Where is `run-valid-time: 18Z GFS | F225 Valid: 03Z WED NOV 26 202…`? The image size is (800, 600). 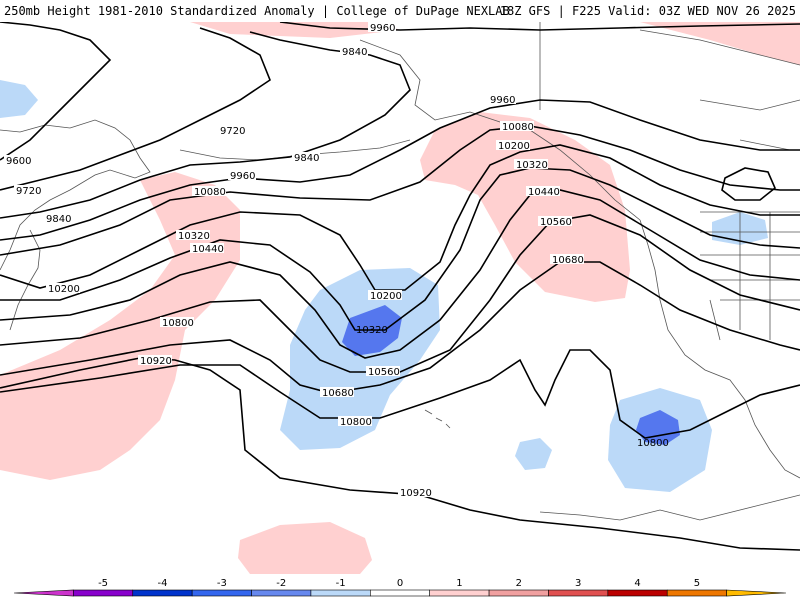
run-valid-time: 18Z GFS | F225 Valid: 03Z WED NOV 26 202… is located at coordinates (647, 11).